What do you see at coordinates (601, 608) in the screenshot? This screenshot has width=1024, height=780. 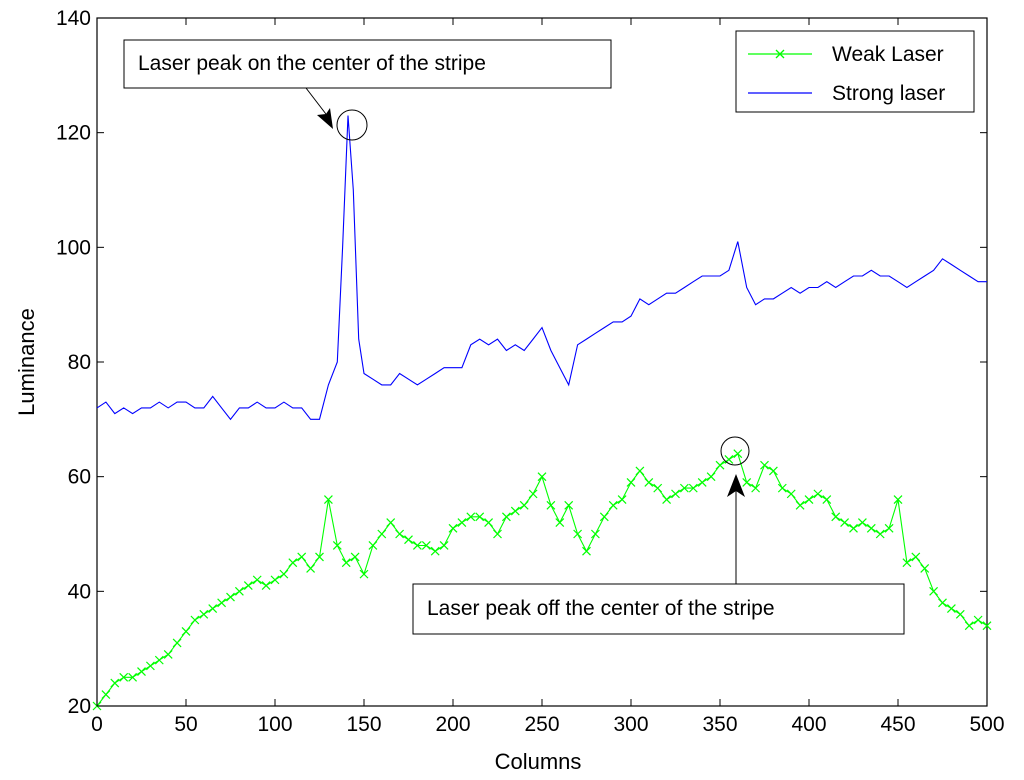 I see `annotation-text: Laser peak off the center of the stripe` at bounding box center [601, 608].